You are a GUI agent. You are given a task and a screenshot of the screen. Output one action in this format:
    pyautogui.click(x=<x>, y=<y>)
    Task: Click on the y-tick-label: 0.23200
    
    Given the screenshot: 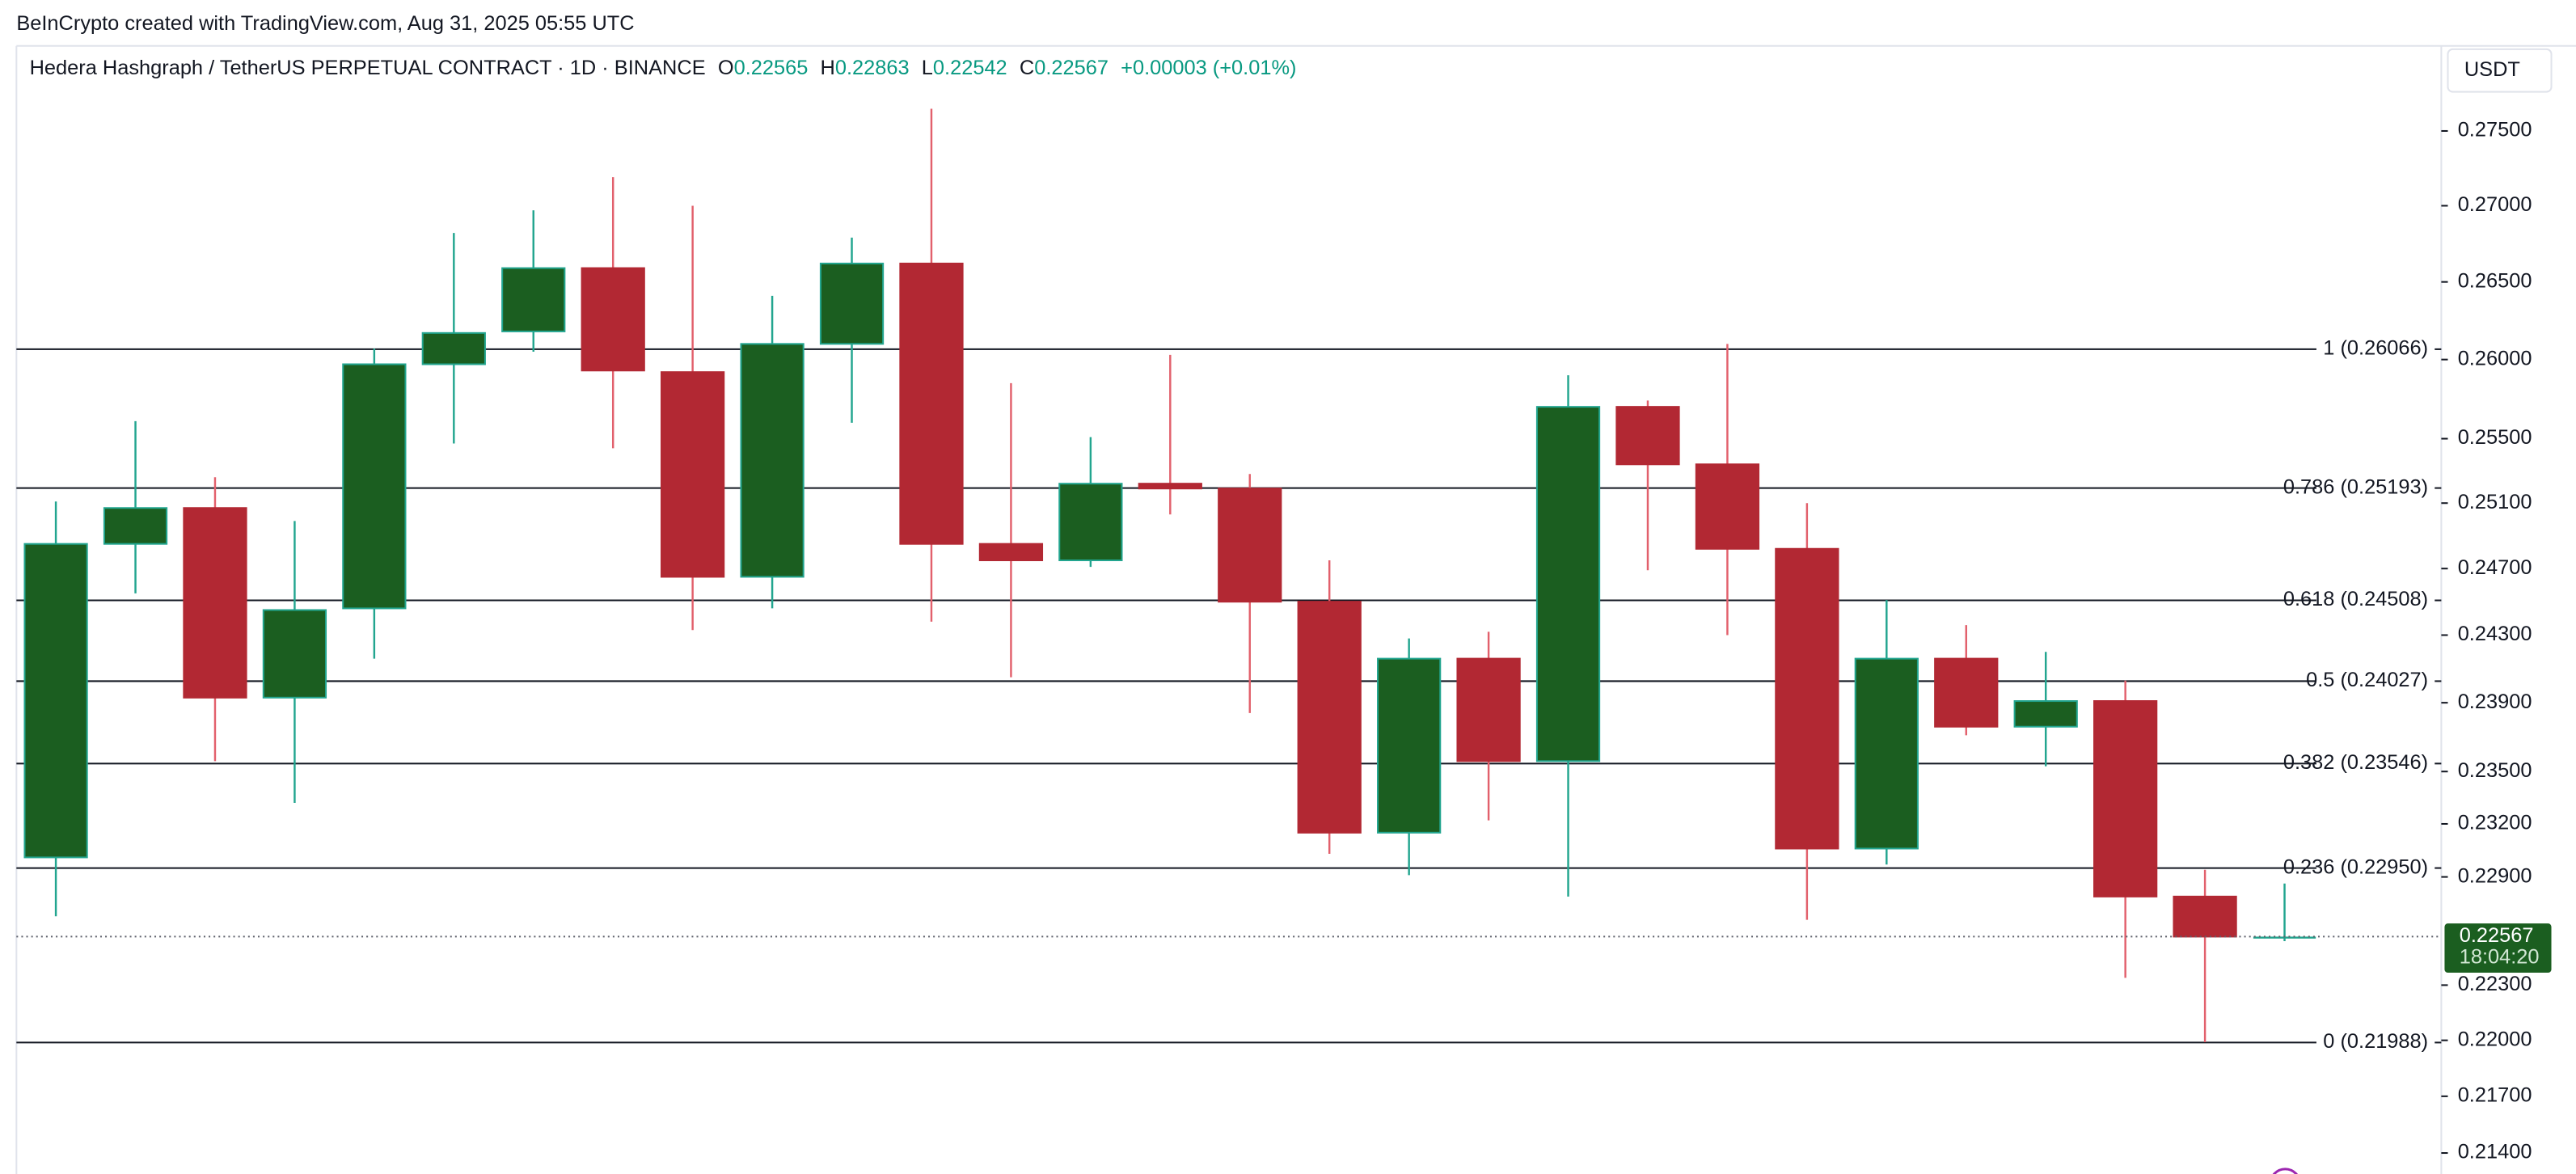 What is the action you would take?
    pyautogui.click(x=2495, y=823)
    